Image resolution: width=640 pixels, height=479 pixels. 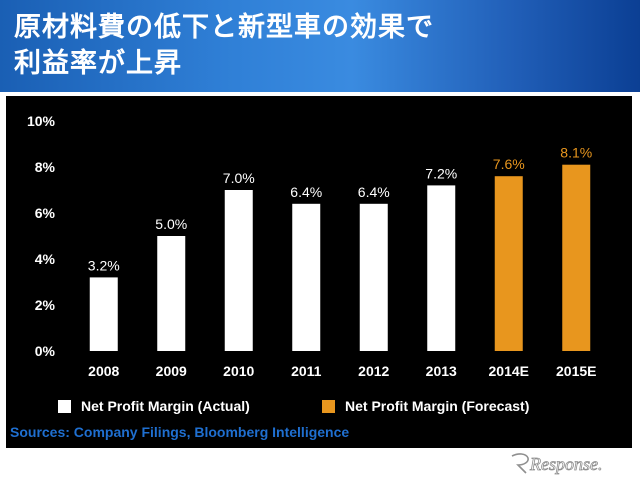 I want to click on data-label-2008: 3.2%, so click(x=104, y=265).